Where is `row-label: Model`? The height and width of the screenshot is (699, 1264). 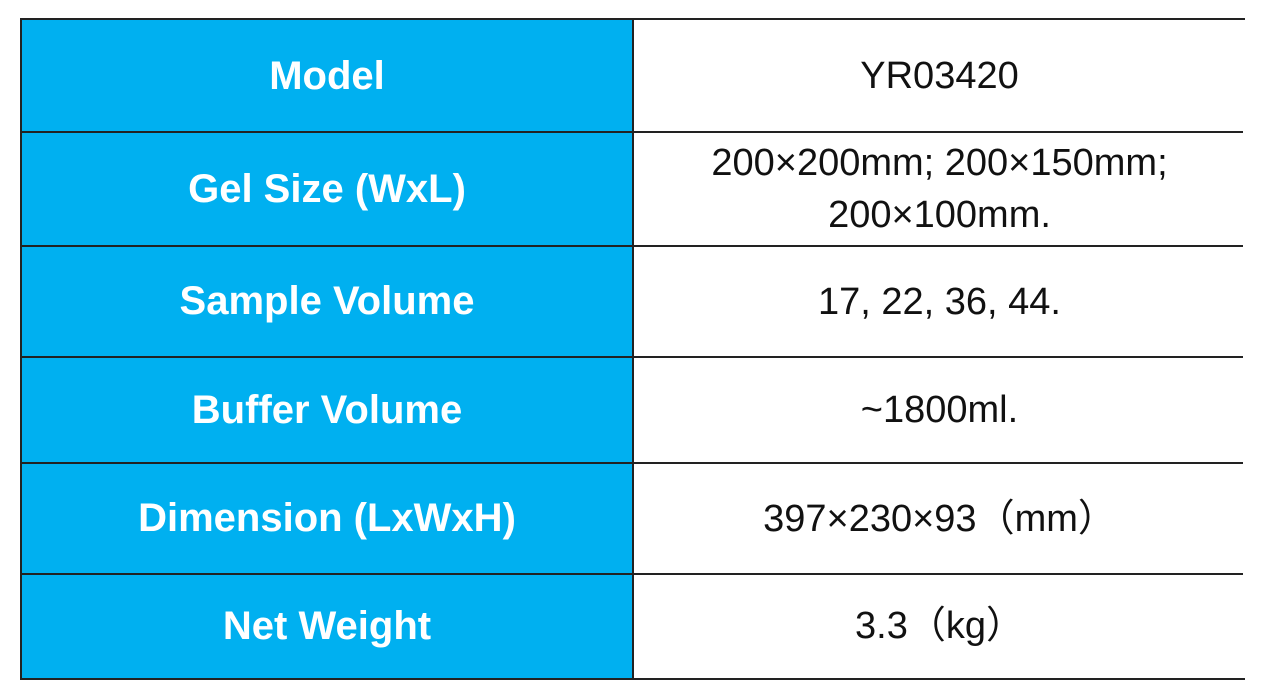 row-label: Model is located at coordinates (328, 76).